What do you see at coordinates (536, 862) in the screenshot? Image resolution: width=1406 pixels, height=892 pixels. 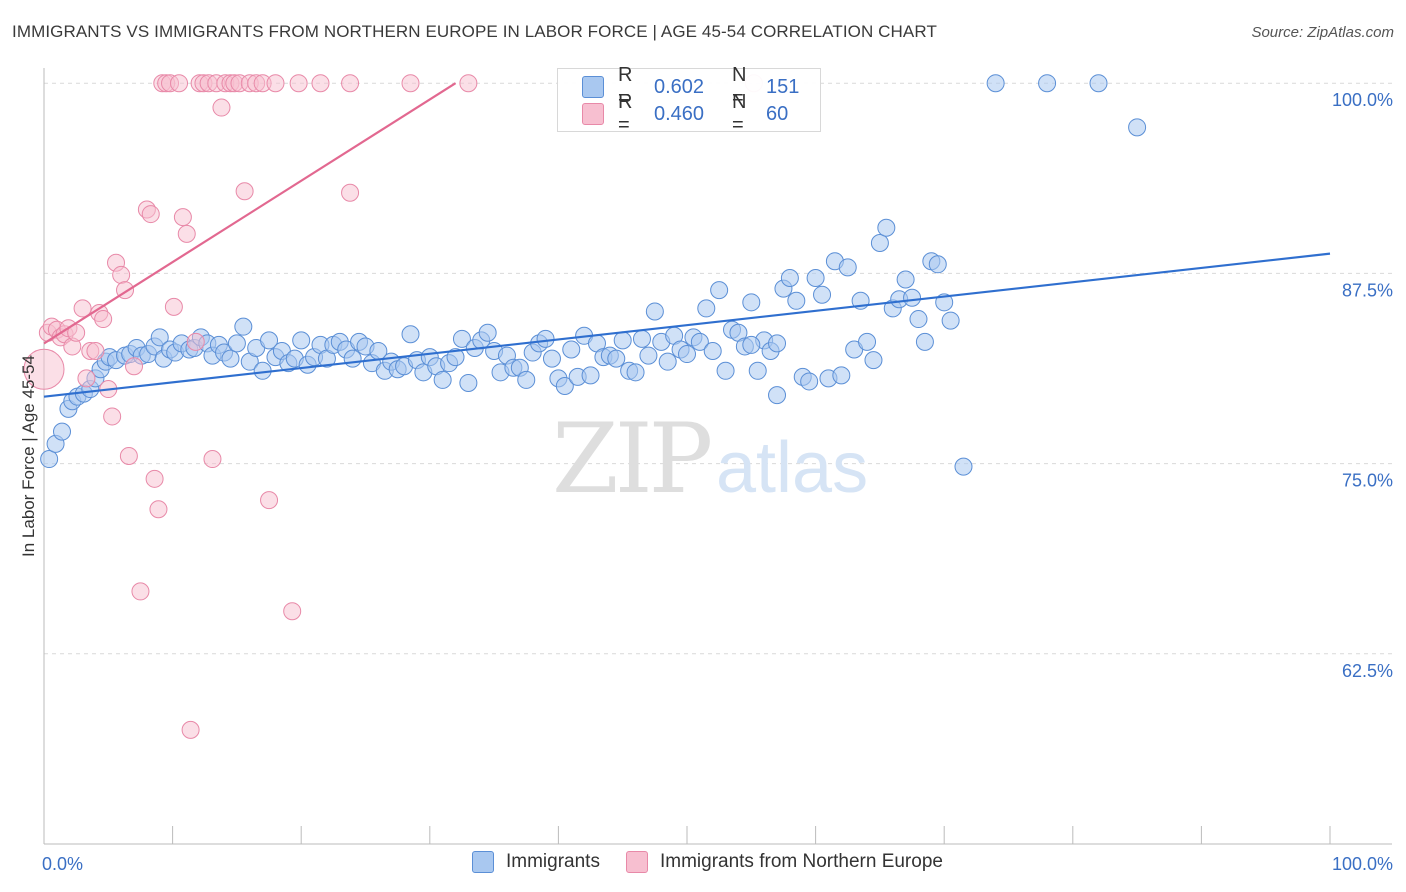 I see `legend-item-immigrants: Immigrants` at bounding box center [536, 862].